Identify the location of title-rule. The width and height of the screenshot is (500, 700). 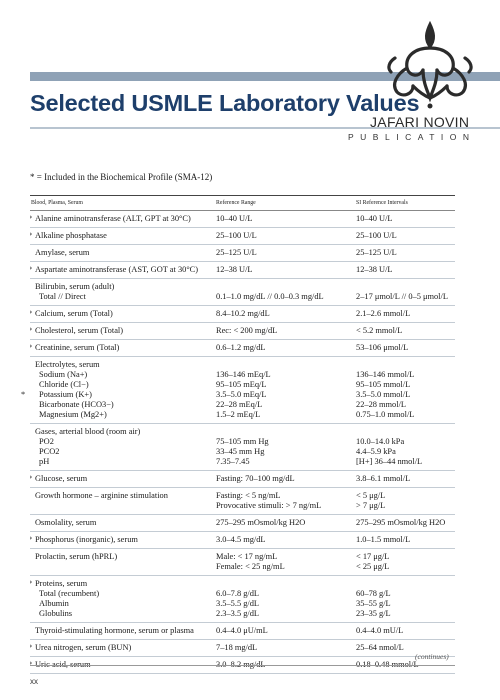
(265, 128).